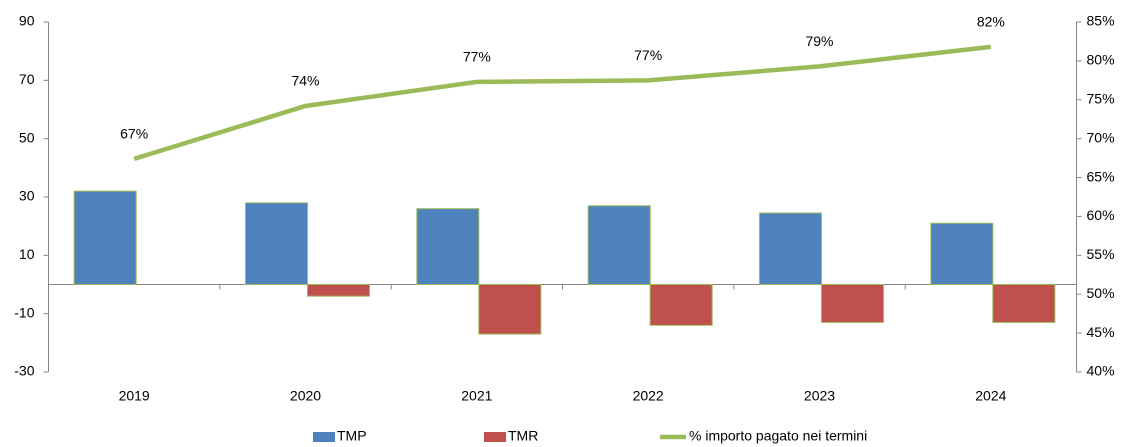 This screenshot has height=447, width=1129. What do you see at coordinates (476, 396) in the screenshot?
I see `x-tick-label: 2021` at bounding box center [476, 396].